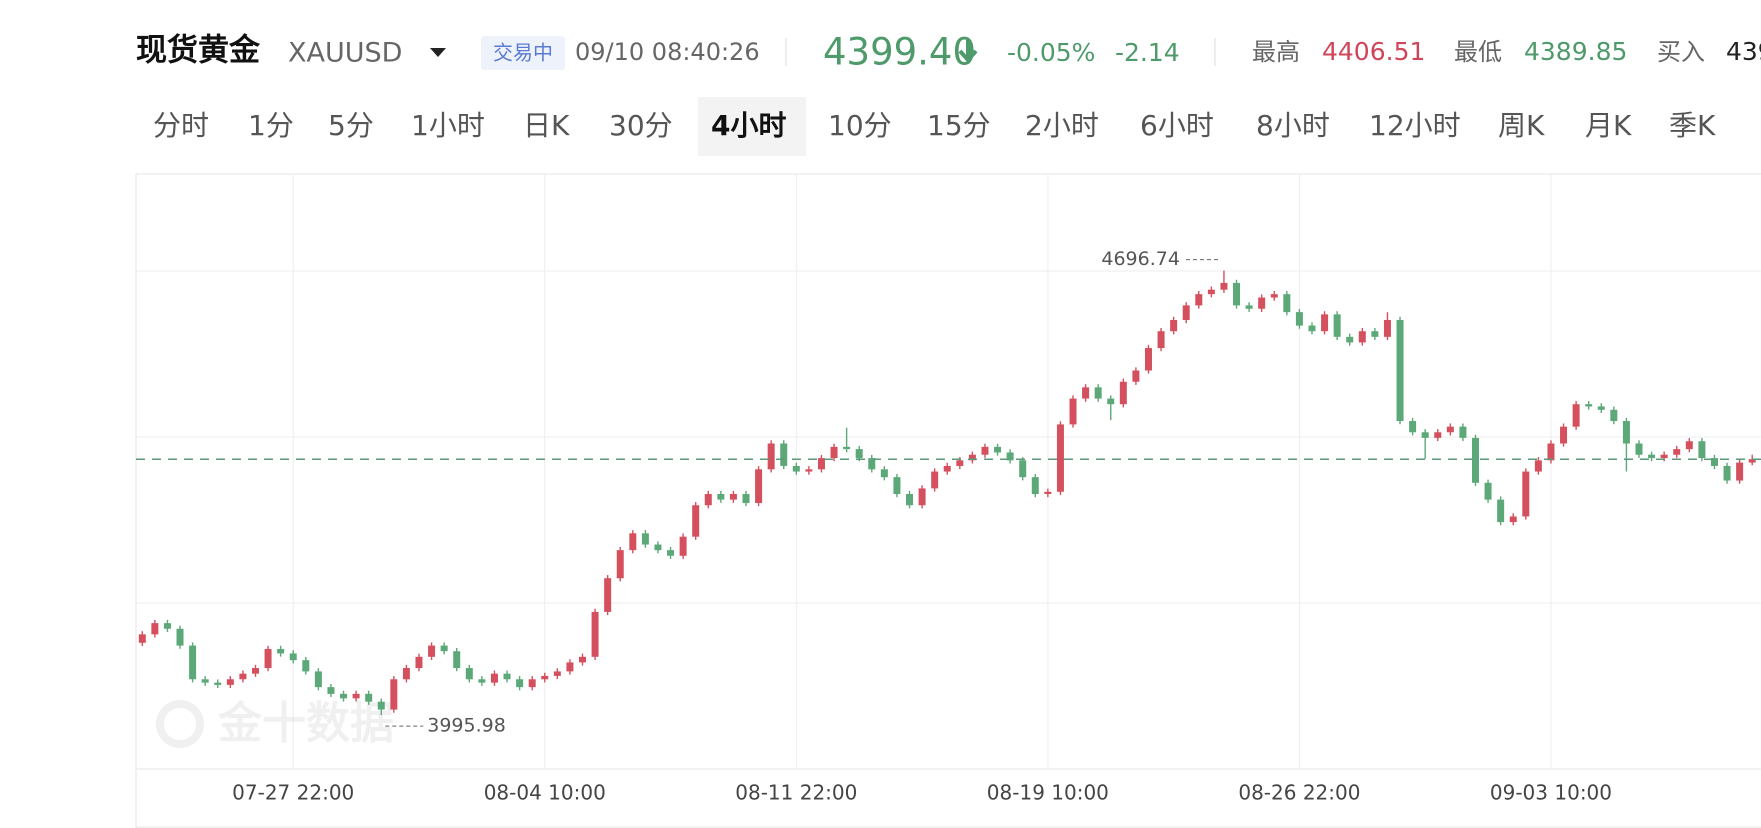  I want to click on low-label: 最低, so click(1478, 52).